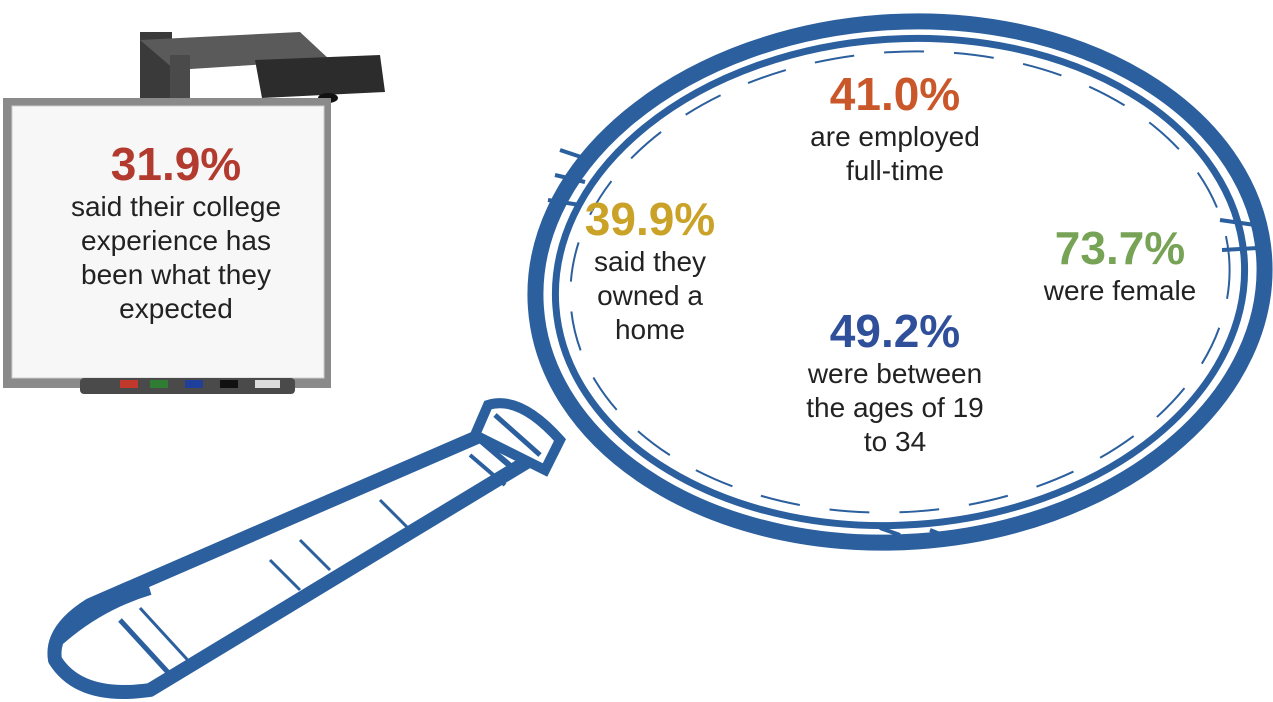 The image size is (1273, 702). Describe the element at coordinates (895, 373) in the screenshot. I see `stat-ages-line-1: were between` at that location.